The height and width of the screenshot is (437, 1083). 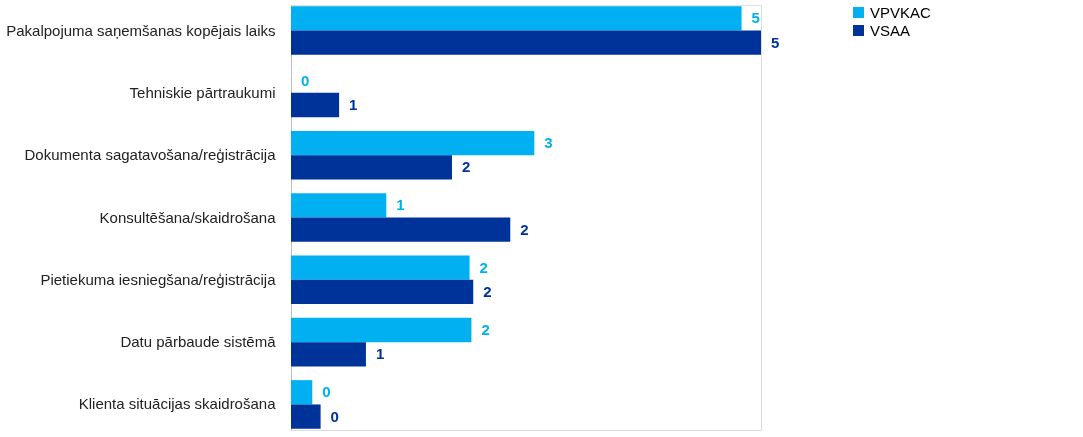 I want to click on legend-label: VPVKAC, so click(x=901, y=12).